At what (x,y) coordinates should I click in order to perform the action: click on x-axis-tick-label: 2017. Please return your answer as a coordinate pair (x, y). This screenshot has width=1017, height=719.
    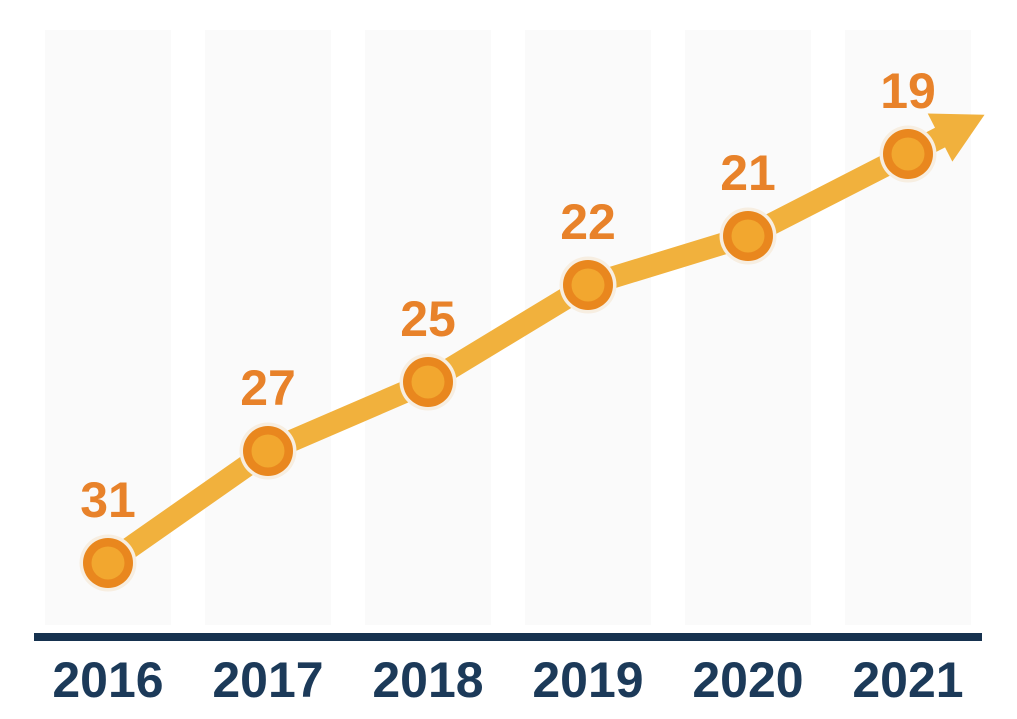
    Looking at the image, I should click on (267, 680).